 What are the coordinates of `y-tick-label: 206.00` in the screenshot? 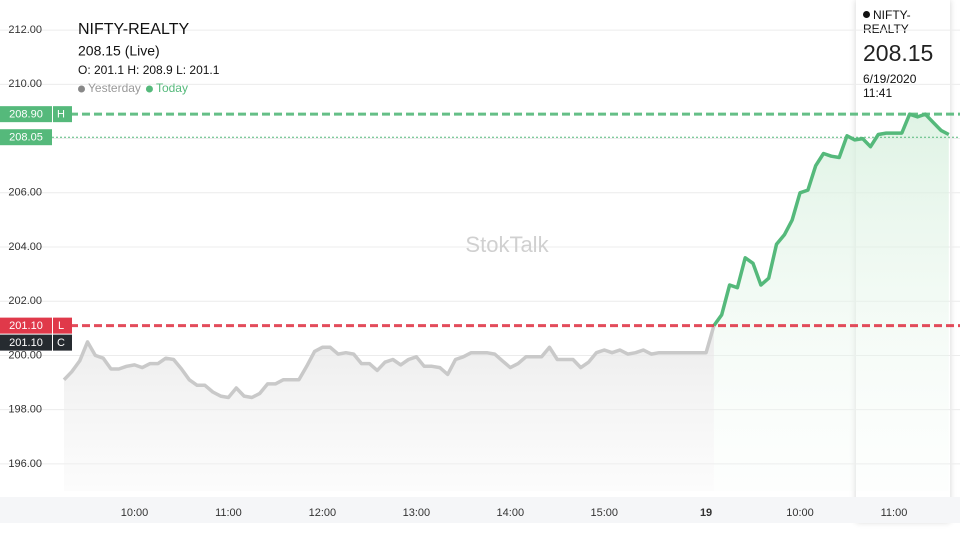 It's located at (25, 193).